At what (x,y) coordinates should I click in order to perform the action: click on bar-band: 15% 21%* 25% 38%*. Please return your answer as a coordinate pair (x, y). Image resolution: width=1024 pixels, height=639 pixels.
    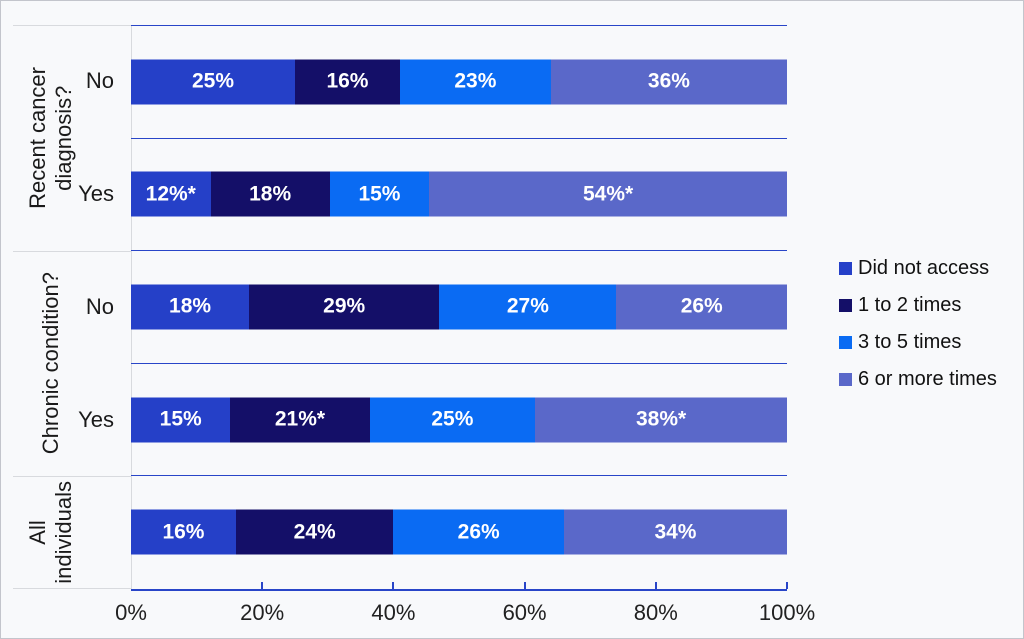
    Looking at the image, I should click on (459, 419).